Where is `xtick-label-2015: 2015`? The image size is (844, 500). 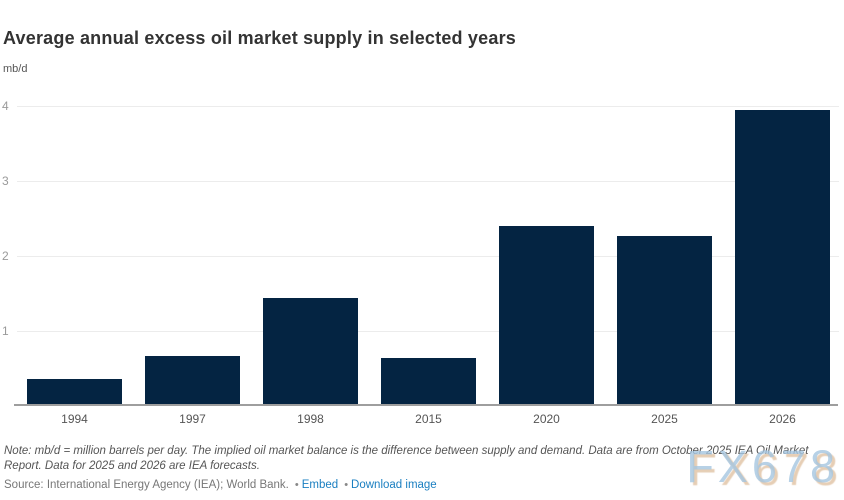
xtick-label-2015: 2015 is located at coordinates (428, 419).